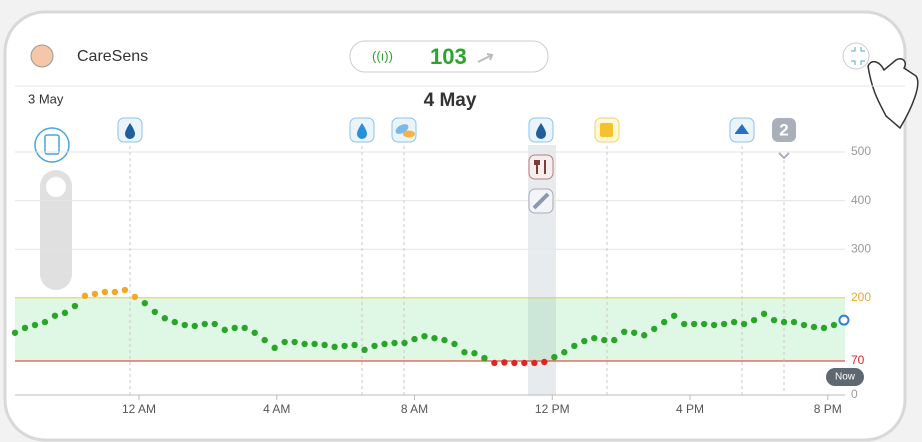 The height and width of the screenshot is (442, 922). What do you see at coordinates (861, 200) in the screenshot?
I see `y-tick-label: 400` at bounding box center [861, 200].